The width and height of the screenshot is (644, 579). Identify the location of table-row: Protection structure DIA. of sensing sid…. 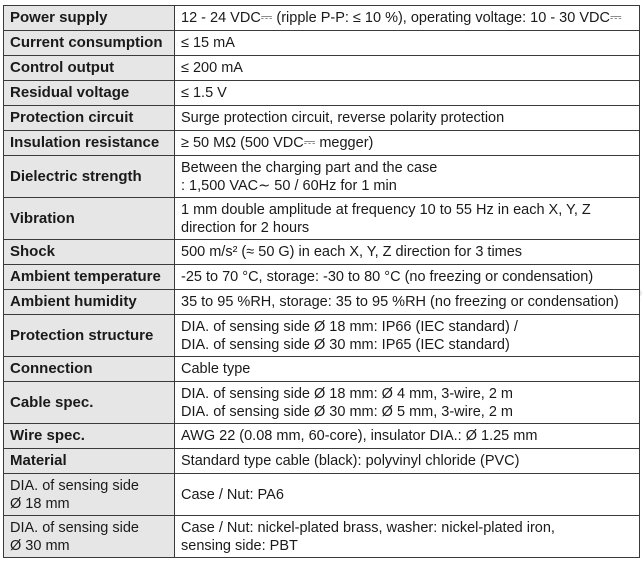
(321, 335).